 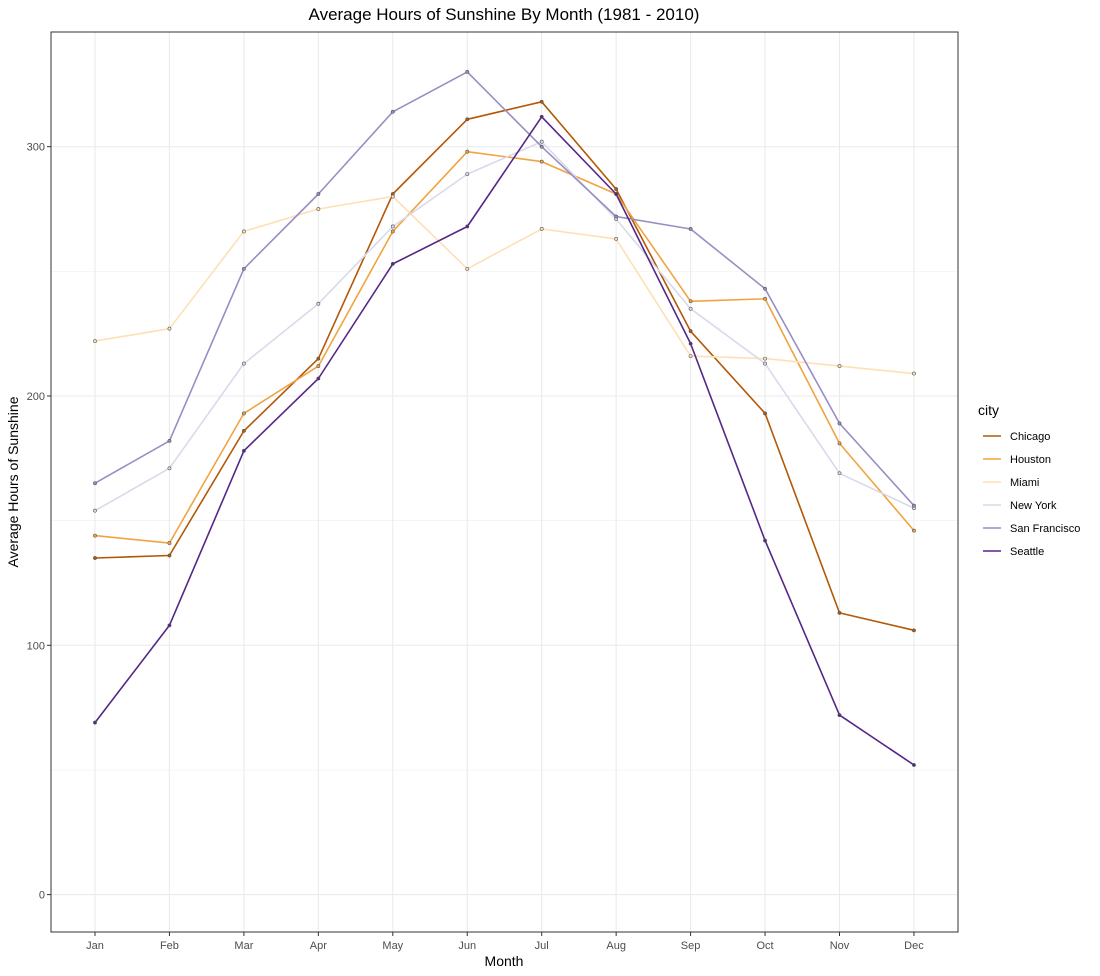 What do you see at coordinates (95, 946) in the screenshot?
I see `x-tick-label: Jan` at bounding box center [95, 946].